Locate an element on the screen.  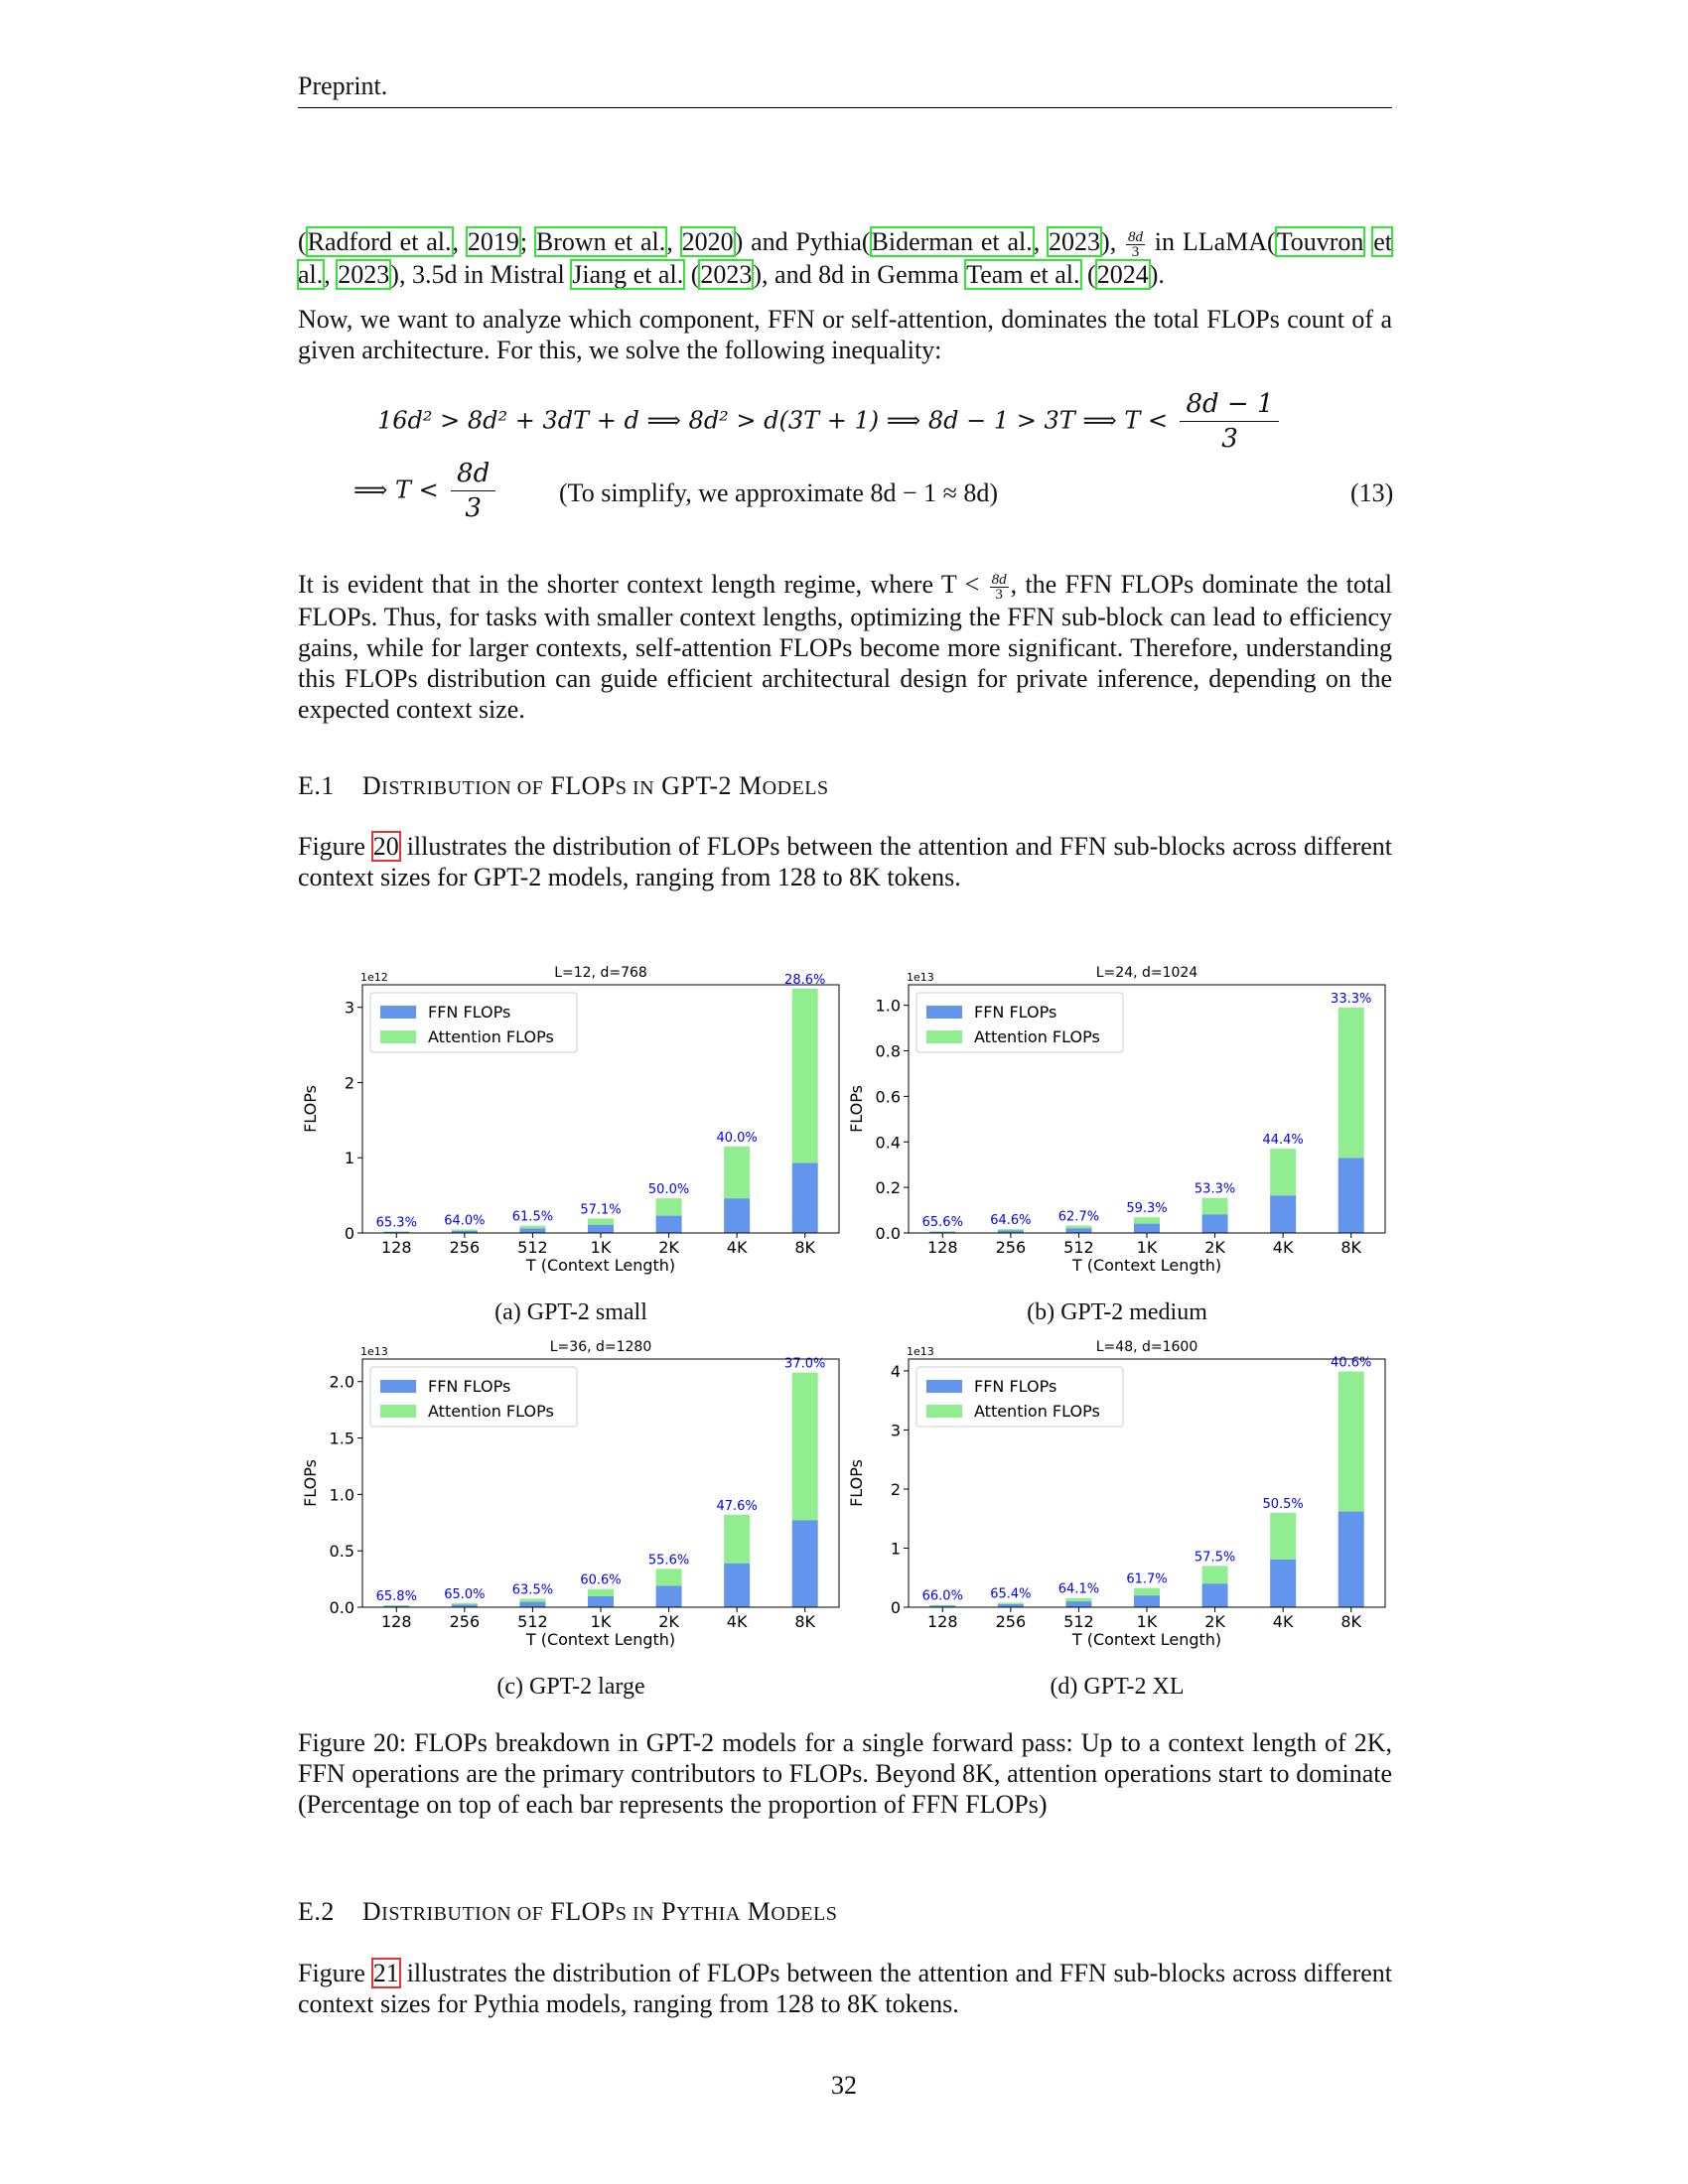
y-tick-label: 3 is located at coordinates (349, 1008).